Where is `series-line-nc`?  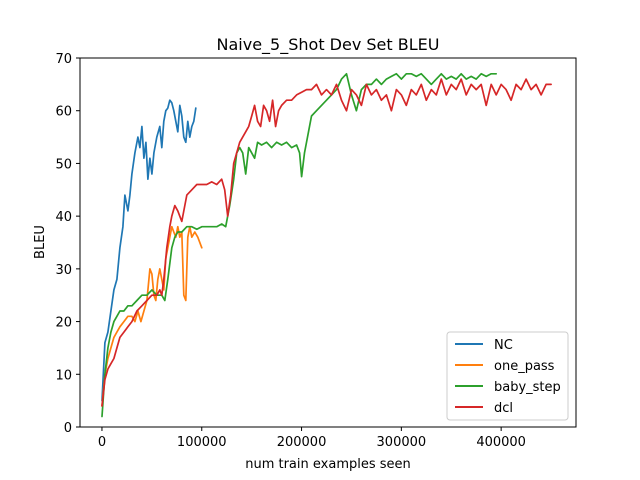
series-line-nc is located at coordinates (149, 250).